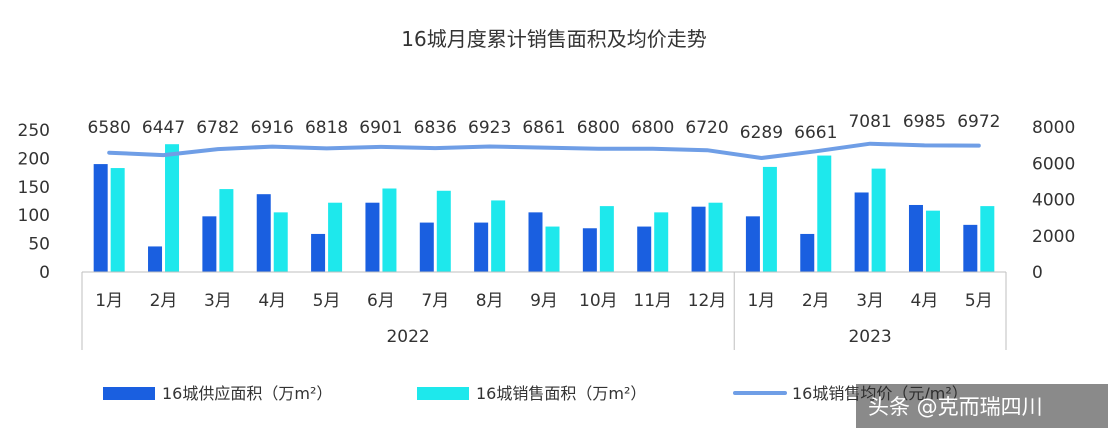 The width and height of the screenshot is (1108, 428). Describe the element at coordinates (544, 301) in the screenshot. I see `x-axis-month-label: 9月` at that location.